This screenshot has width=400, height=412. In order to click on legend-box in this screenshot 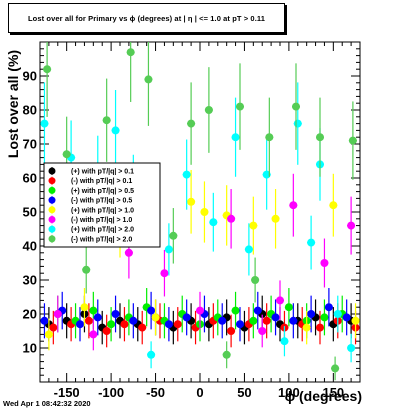, I will do `click(102, 205)`.